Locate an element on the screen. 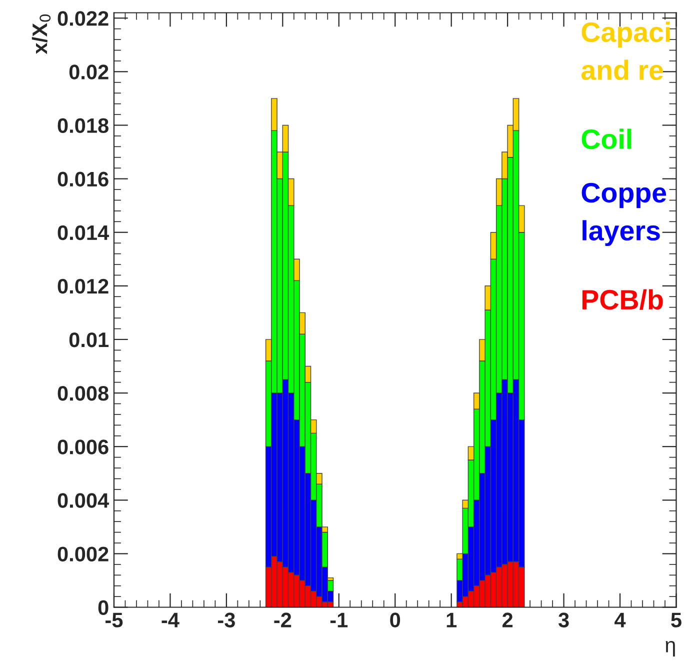 Image resolution: width=695 pixels, height=671 pixels. x-tick-label: -4 is located at coordinates (171, 620).